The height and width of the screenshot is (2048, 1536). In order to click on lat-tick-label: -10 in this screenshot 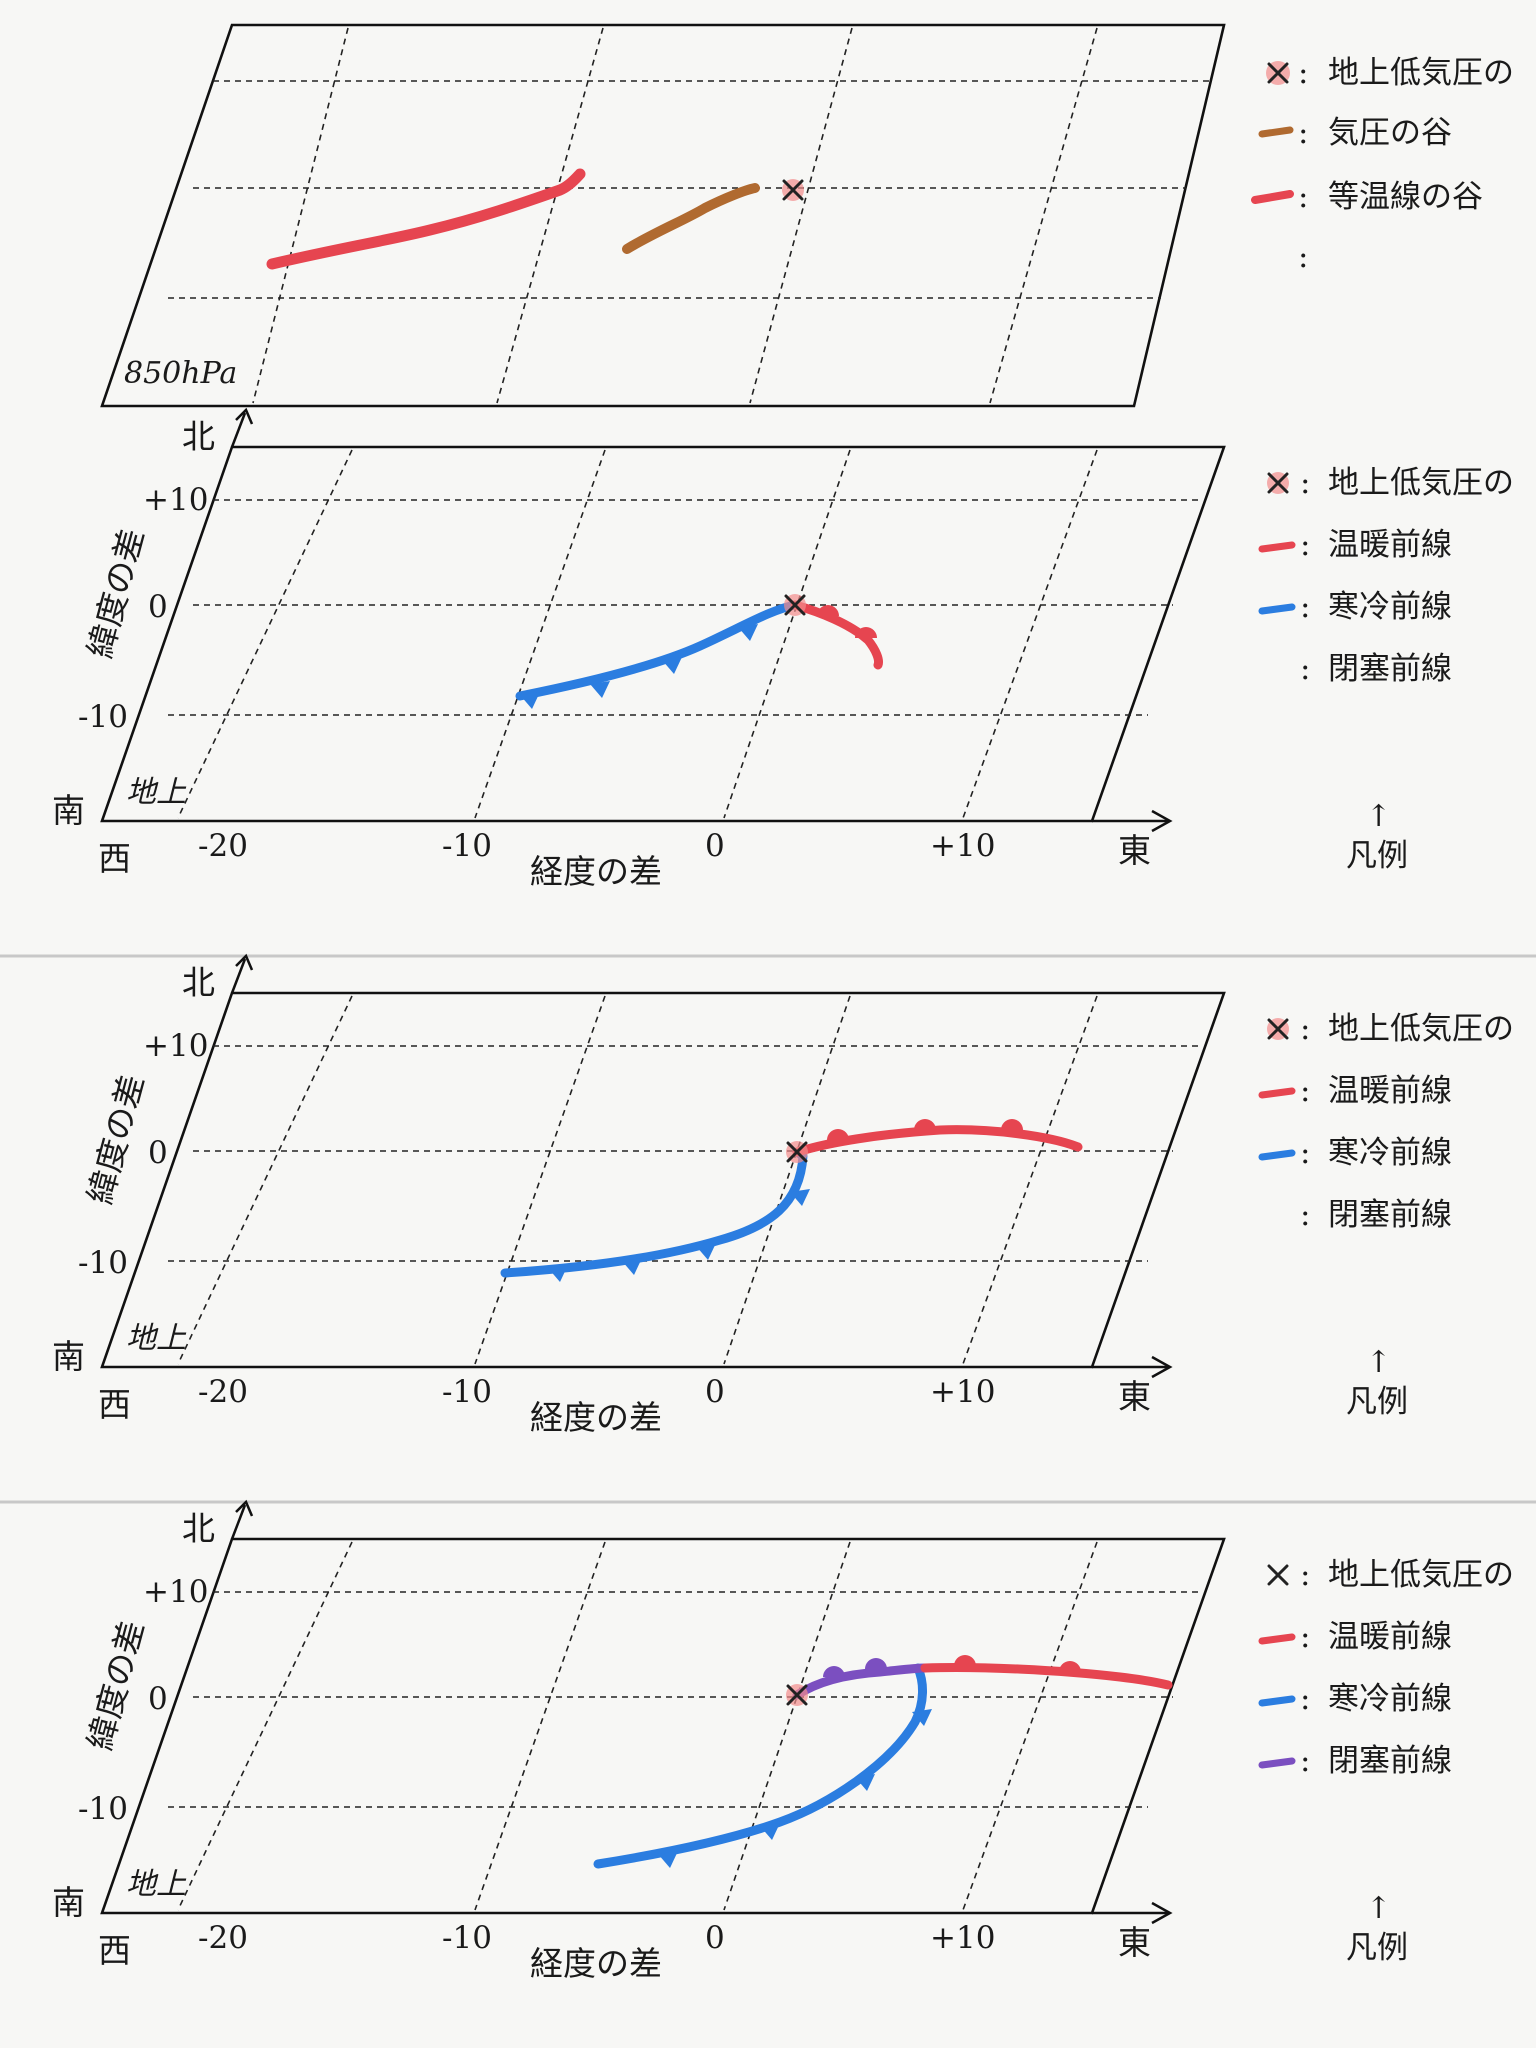, I will do `click(103, 717)`.